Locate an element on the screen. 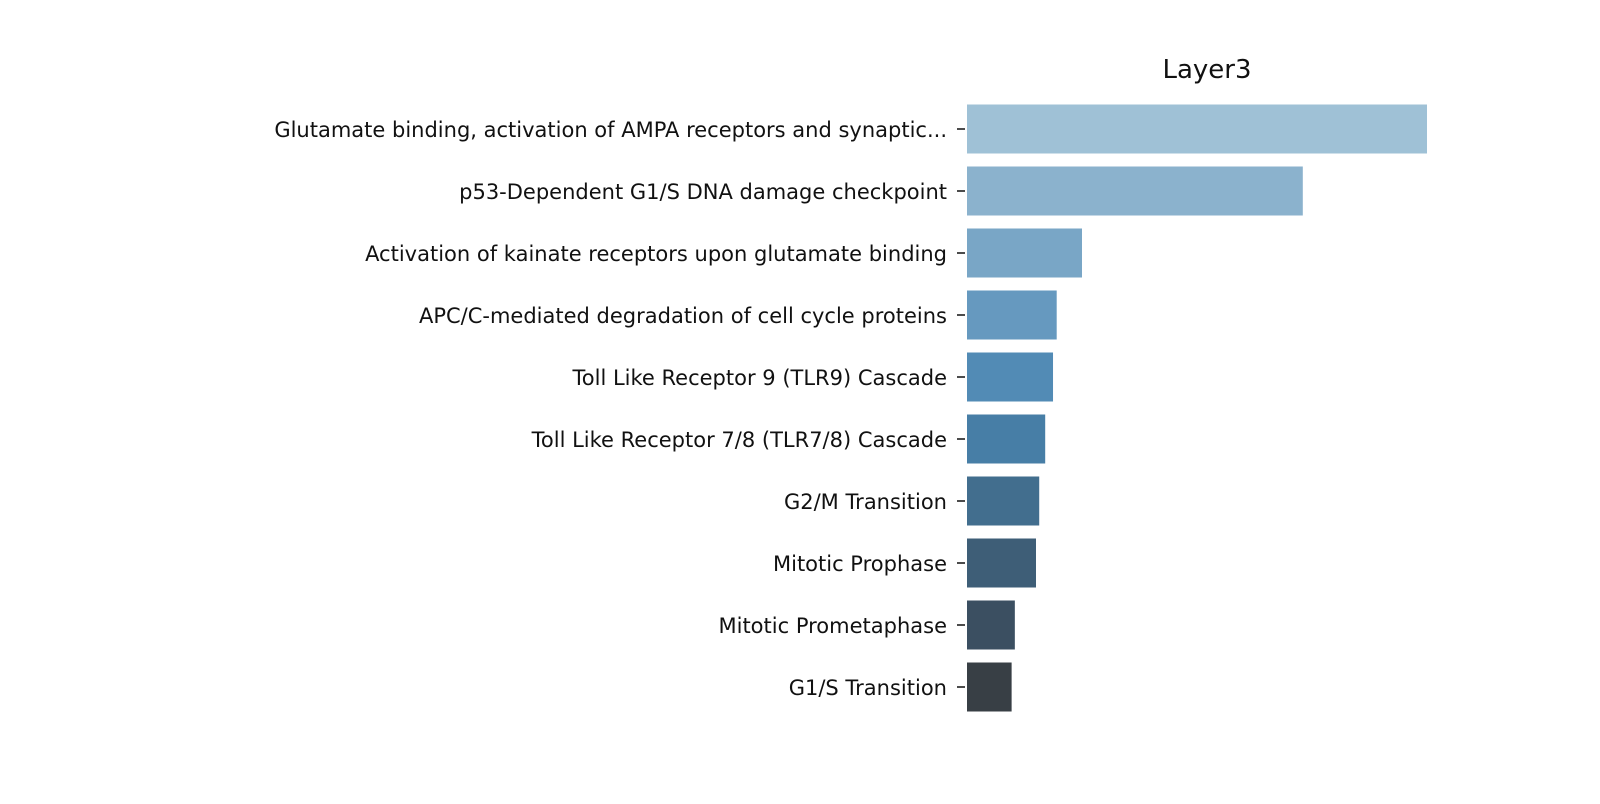 This screenshot has width=1600, height=804. y-tick-label-6: Toll Like Receptor 7/8 (TLR7/8) Cascade is located at coordinates (739, 440).